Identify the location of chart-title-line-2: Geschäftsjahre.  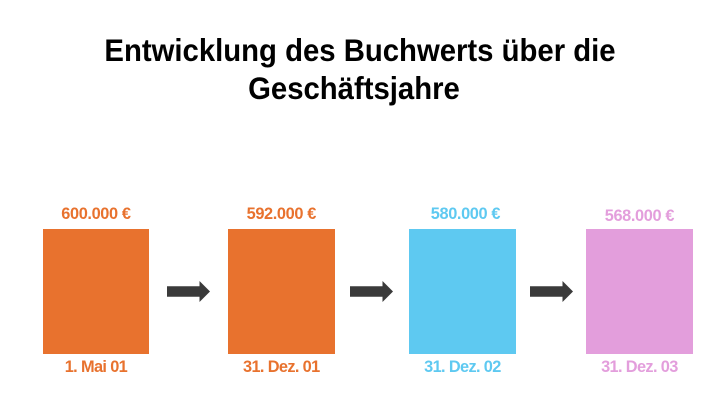
(354, 87).